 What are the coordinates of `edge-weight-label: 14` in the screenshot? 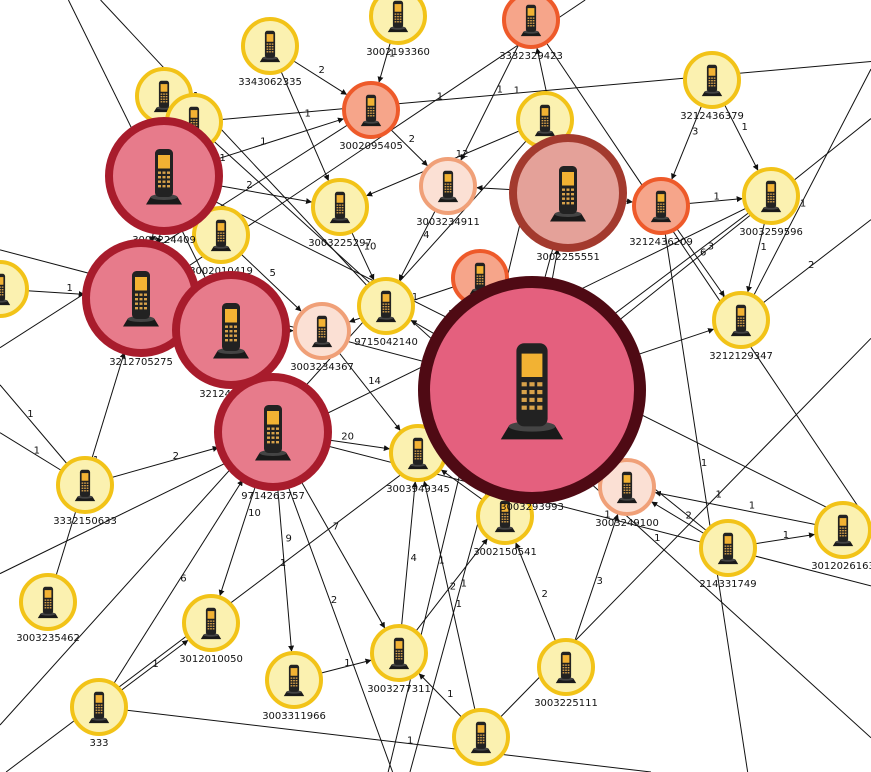 It's located at (374, 381).